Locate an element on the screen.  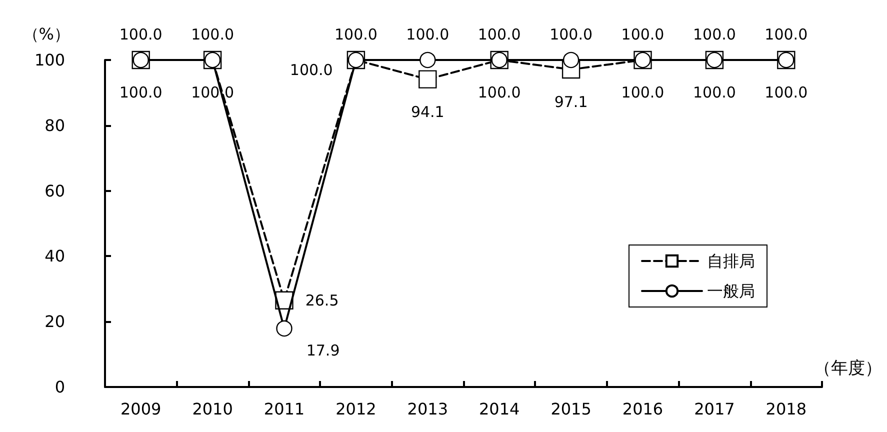
x-axis-title: （年度） is located at coordinates (848, 368).